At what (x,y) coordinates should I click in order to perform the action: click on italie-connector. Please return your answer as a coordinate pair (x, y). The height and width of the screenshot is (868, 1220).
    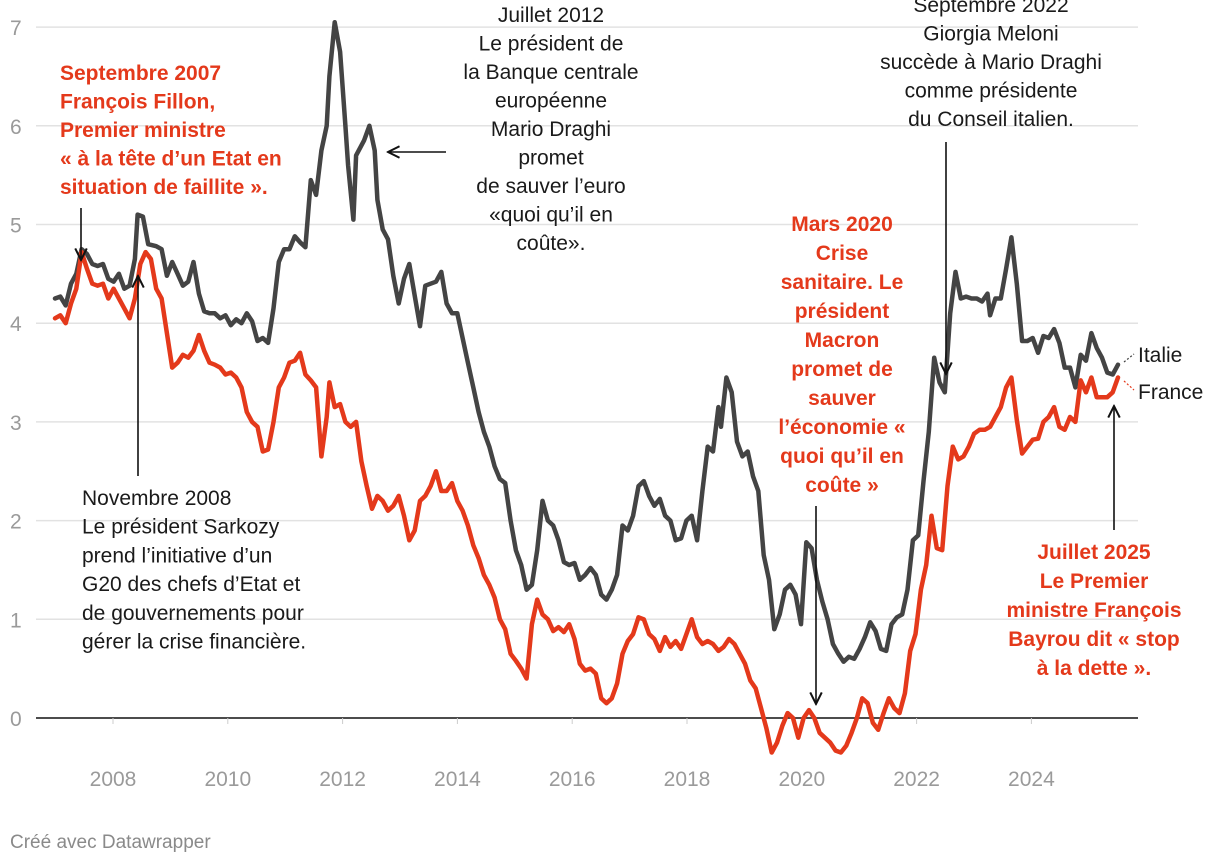
    Looking at the image, I should click on (1129, 358).